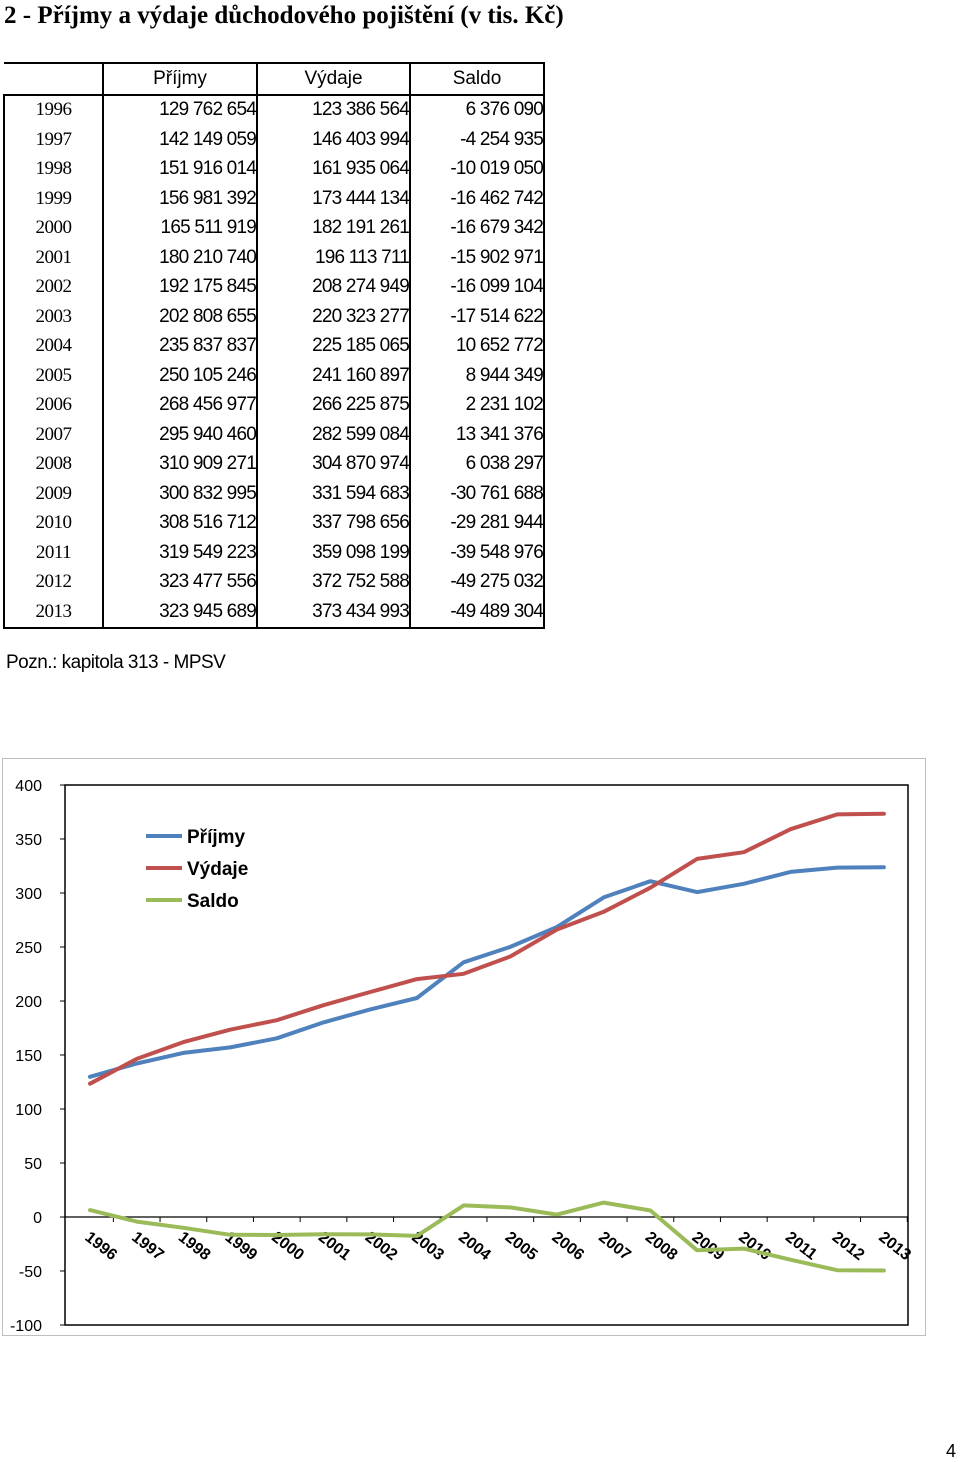 This screenshot has width=960, height=1462. Describe the element at coordinates (568, 1246) in the screenshot. I see `x-tick-label: 2006` at that location.